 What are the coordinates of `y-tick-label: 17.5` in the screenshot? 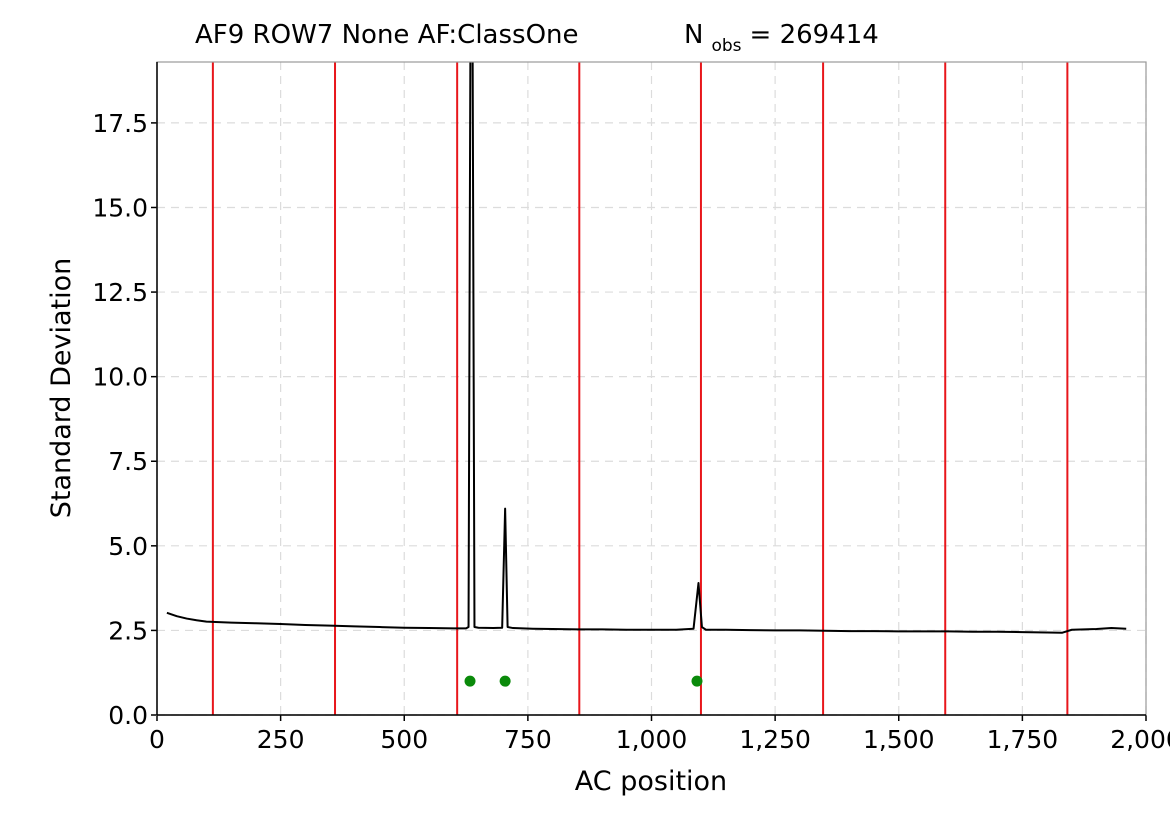 It's located at (120, 123).